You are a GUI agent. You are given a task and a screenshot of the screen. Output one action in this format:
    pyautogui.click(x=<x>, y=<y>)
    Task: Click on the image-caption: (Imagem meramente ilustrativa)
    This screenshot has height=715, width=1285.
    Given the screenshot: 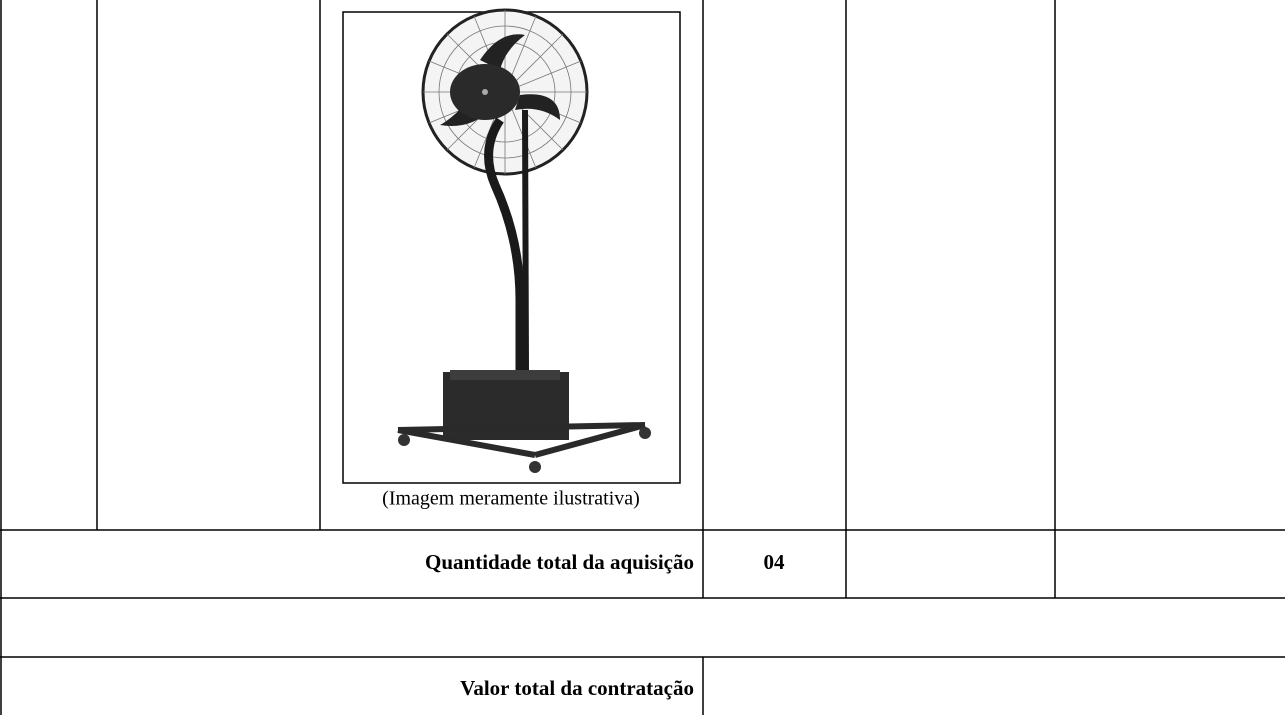 What is the action you would take?
    pyautogui.click(x=511, y=499)
    